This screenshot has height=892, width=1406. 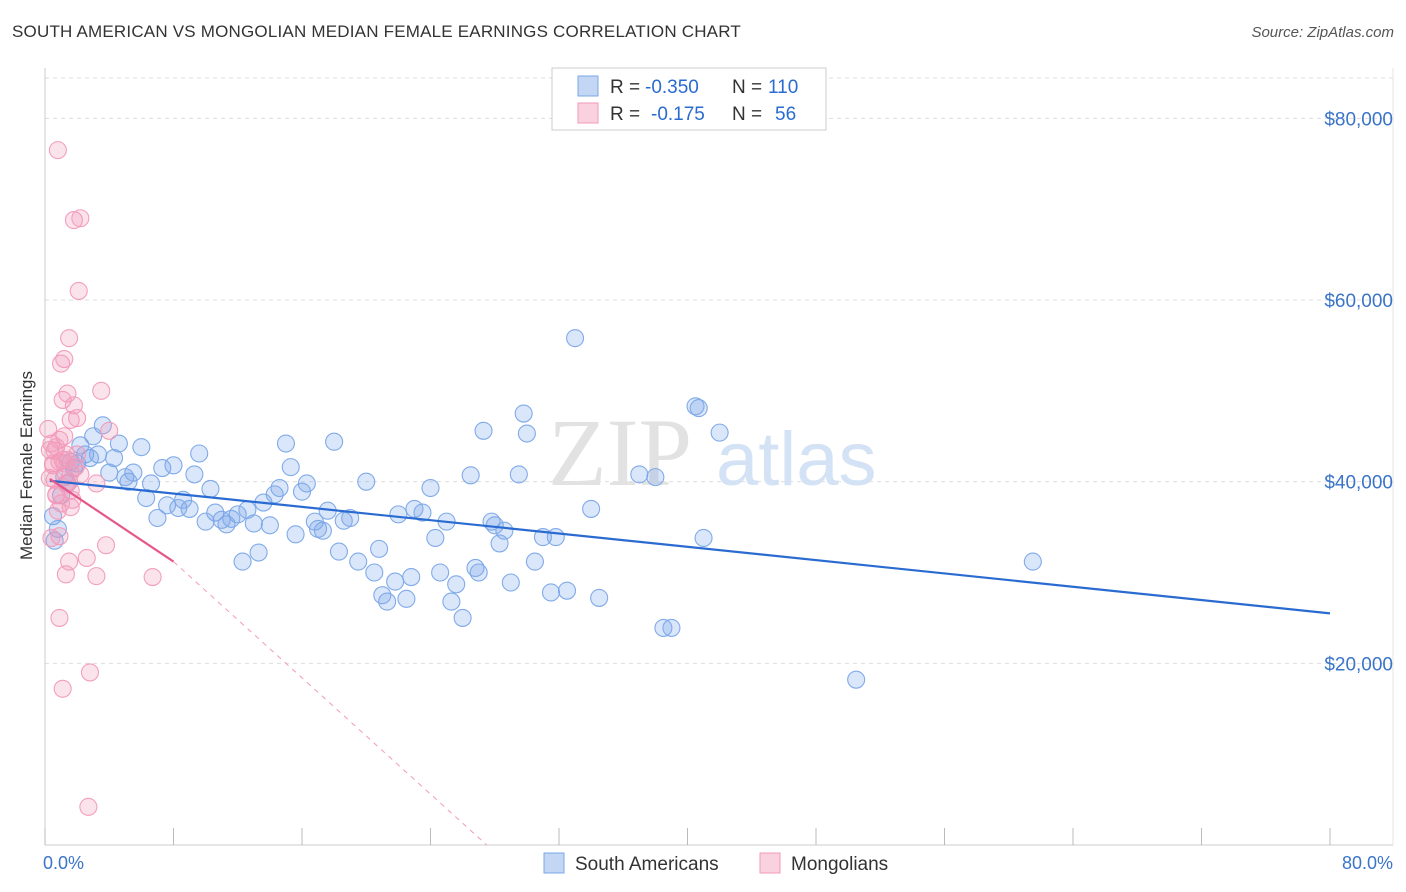 I want to click on series-legend-label-south-americans: South Americans, so click(x=647, y=864).